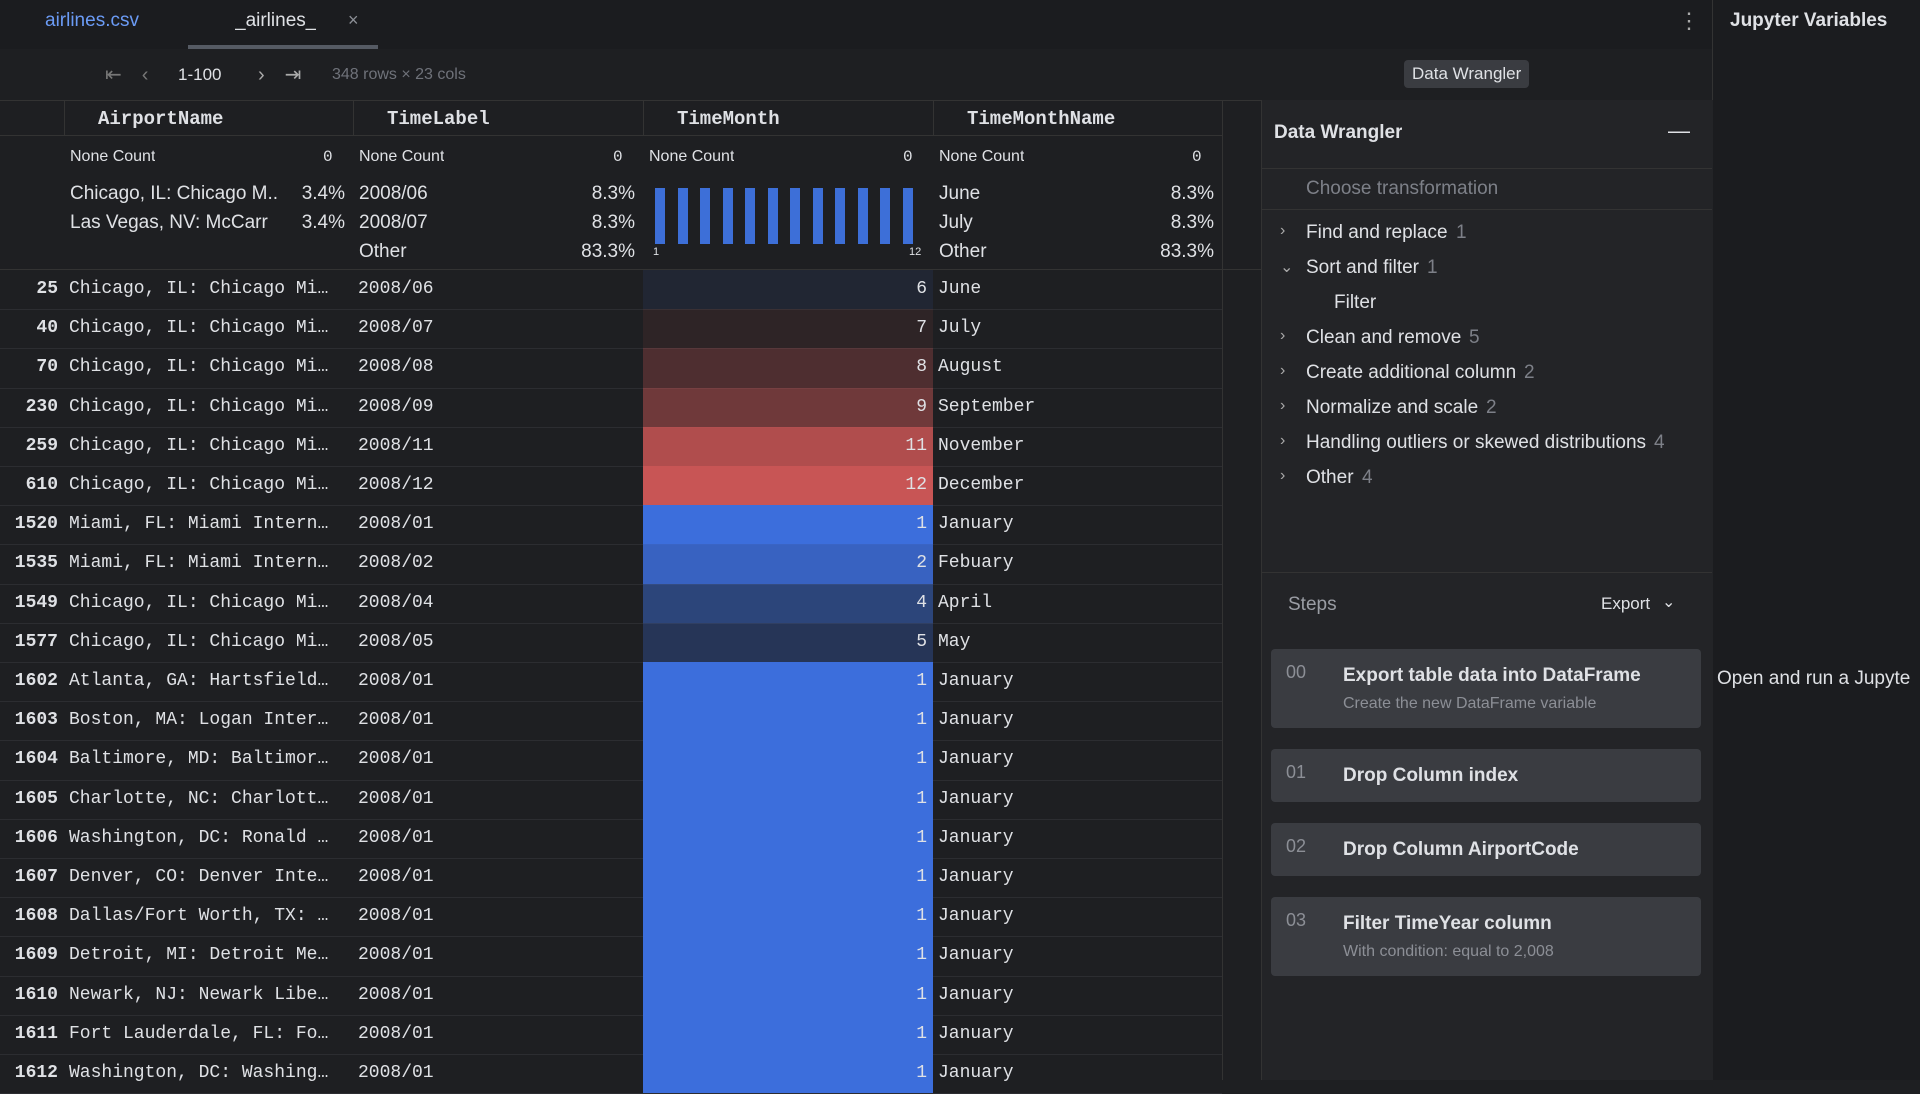 This screenshot has height=1094, width=1920. What do you see at coordinates (323, 193) in the screenshot?
I see `top-pct: 3.4%` at bounding box center [323, 193].